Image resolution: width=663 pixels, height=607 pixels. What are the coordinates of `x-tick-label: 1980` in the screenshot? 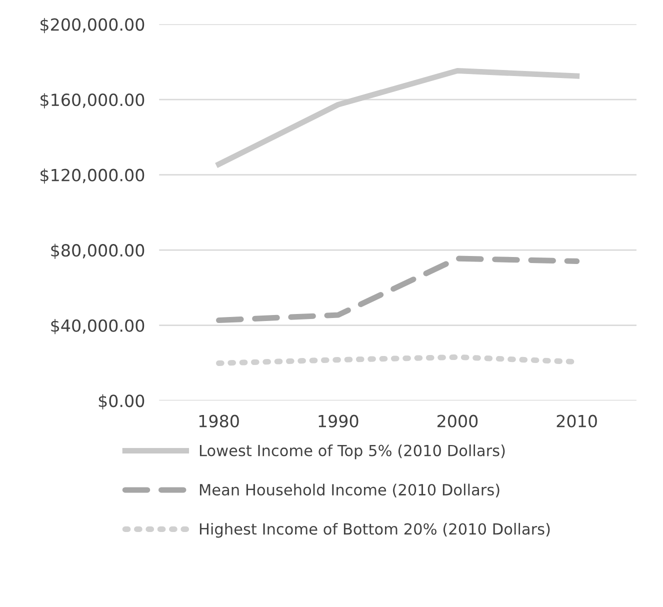 It's located at (219, 421).